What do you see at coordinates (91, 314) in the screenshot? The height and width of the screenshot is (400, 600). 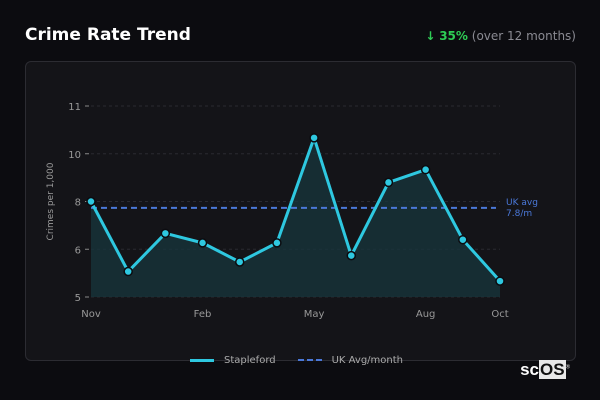 I see `x-tick-label: Nov` at bounding box center [91, 314].